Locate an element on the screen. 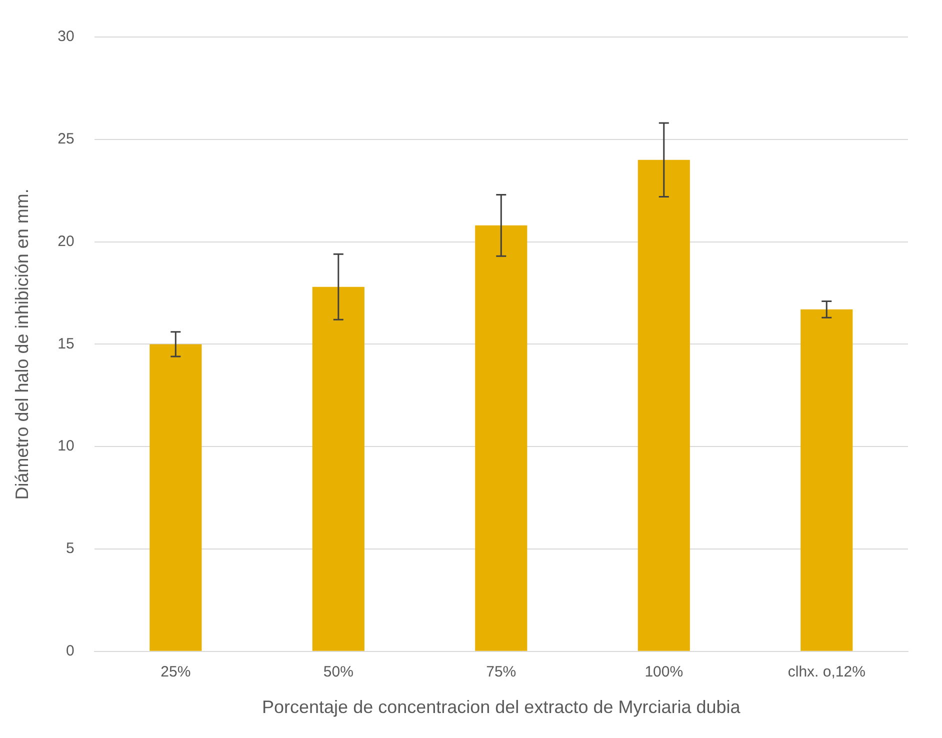  y-tick-label: 0 is located at coordinates (70, 651).